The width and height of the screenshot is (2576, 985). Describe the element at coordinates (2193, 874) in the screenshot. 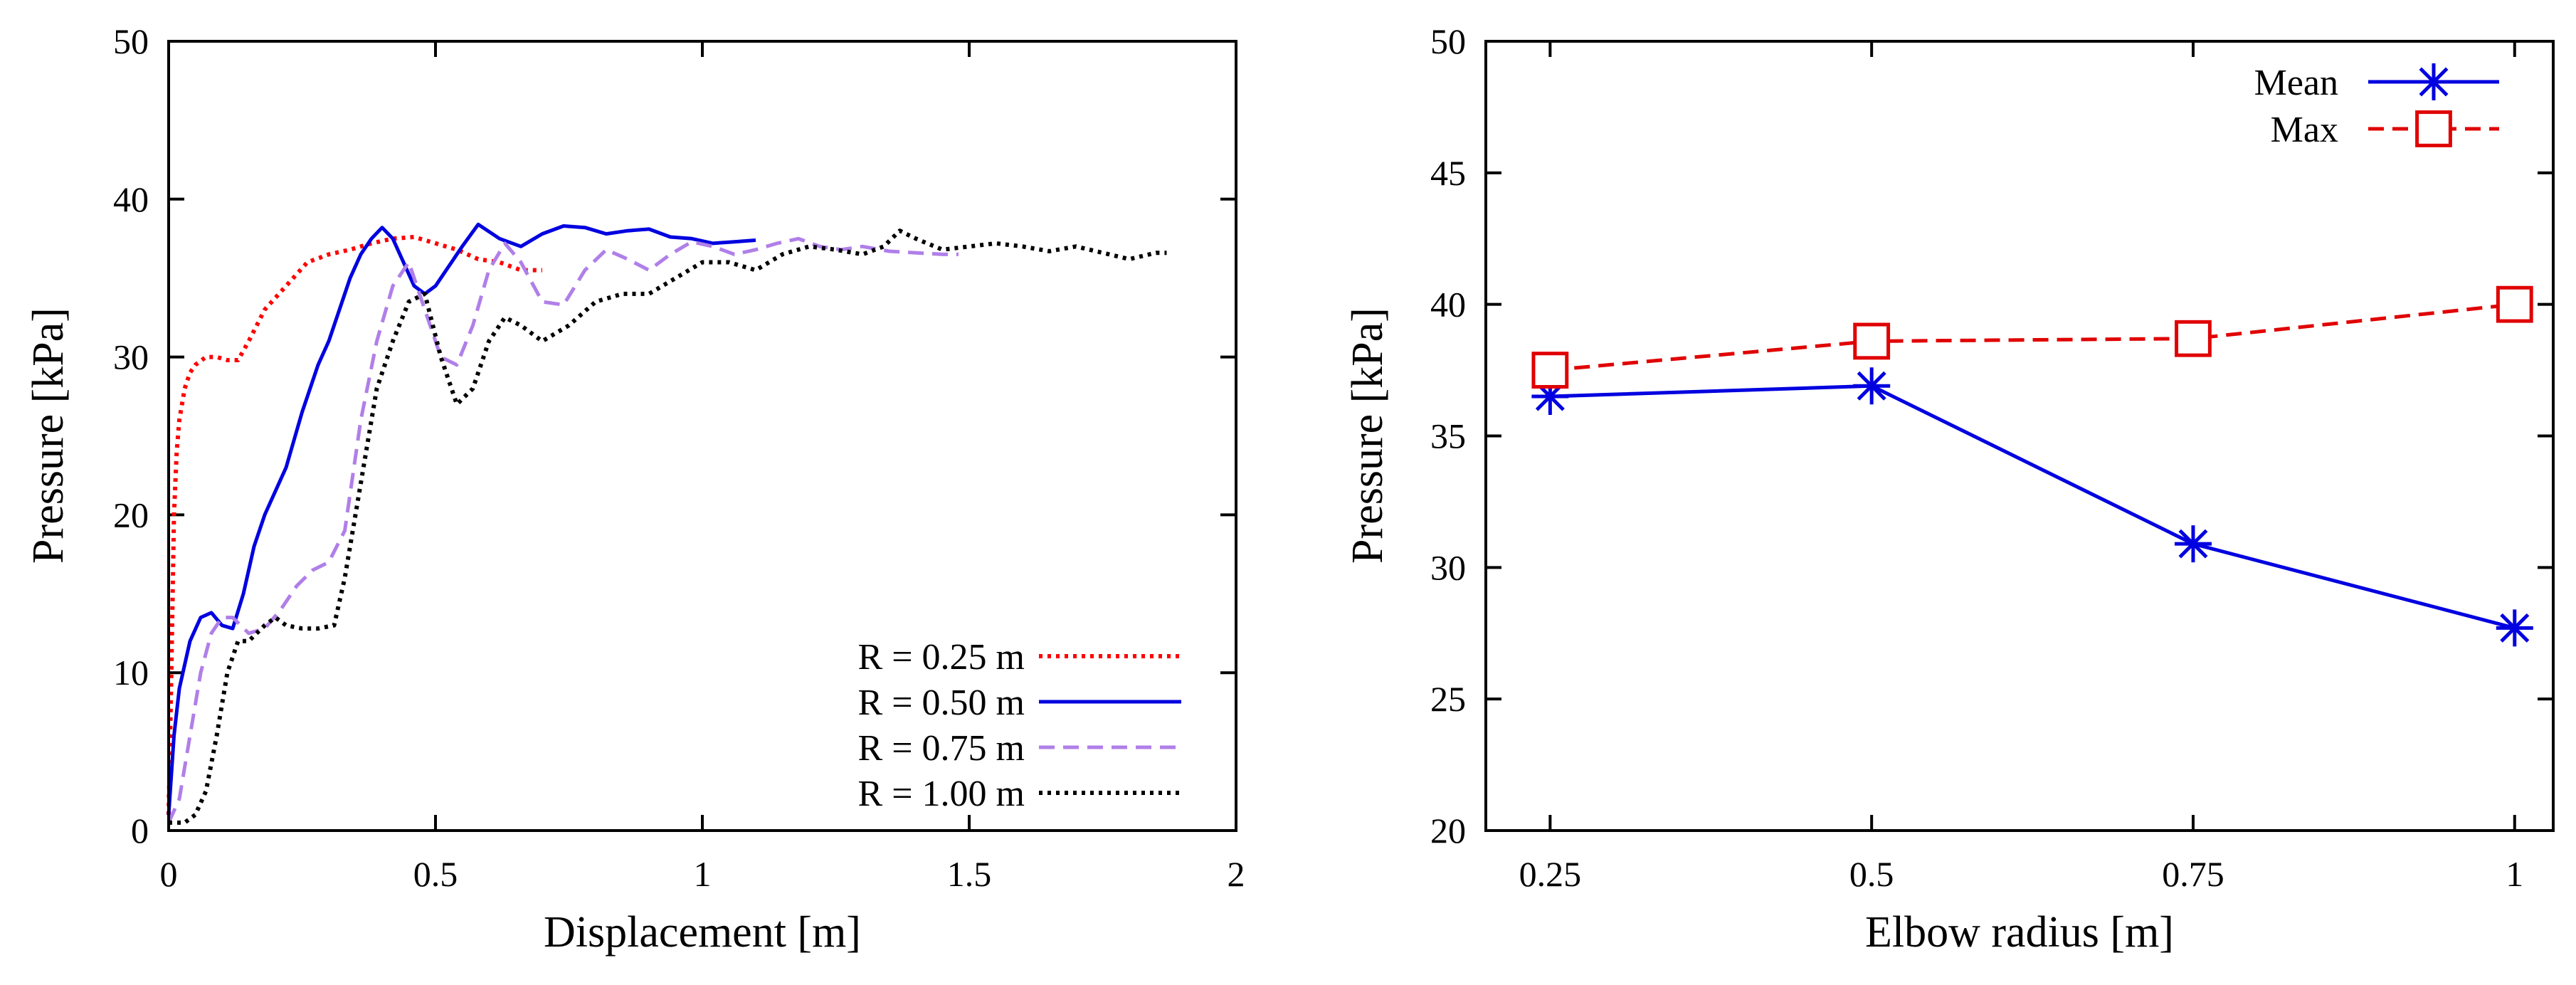

I see `right-chart-x-tick-label: 0.75` at that location.